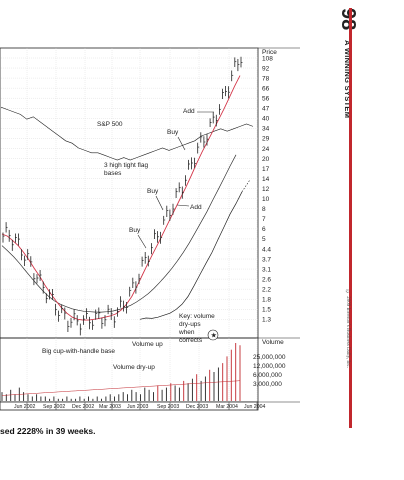 This screenshot has height=480, width=404. What do you see at coordinates (266, 249) in the screenshot?
I see `price-tick-label: 4.4` at bounding box center [266, 249].